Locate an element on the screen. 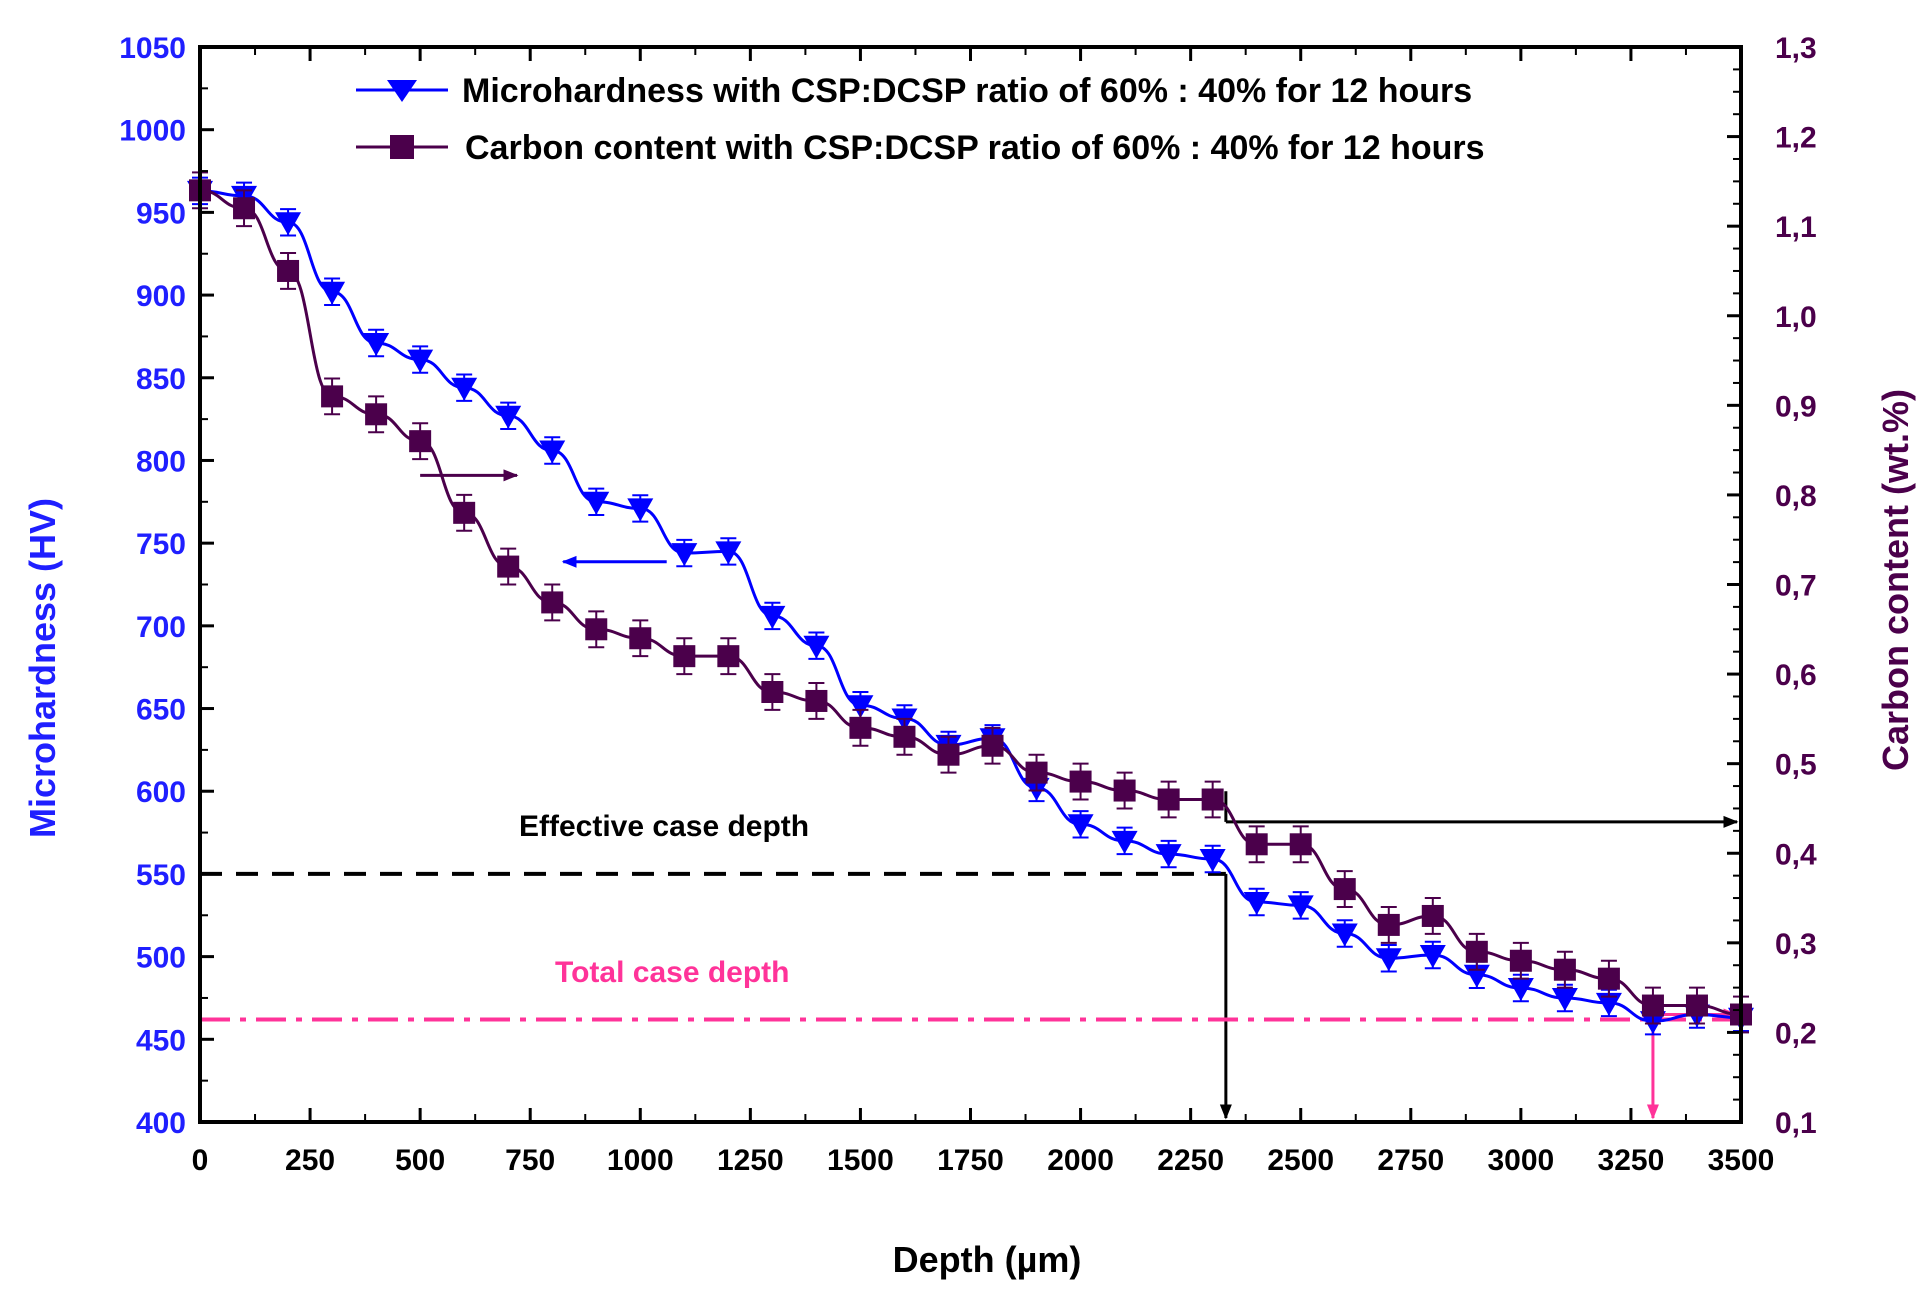 This screenshot has width=1925, height=1303. x-tick-label: 3500 is located at coordinates (1741, 1160).